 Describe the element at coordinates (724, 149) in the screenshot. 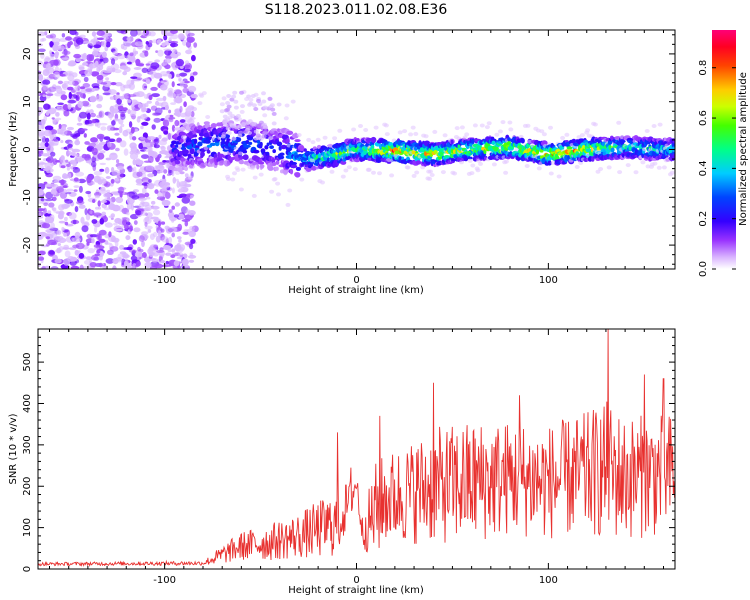

I see `colorbar-gradient` at that location.